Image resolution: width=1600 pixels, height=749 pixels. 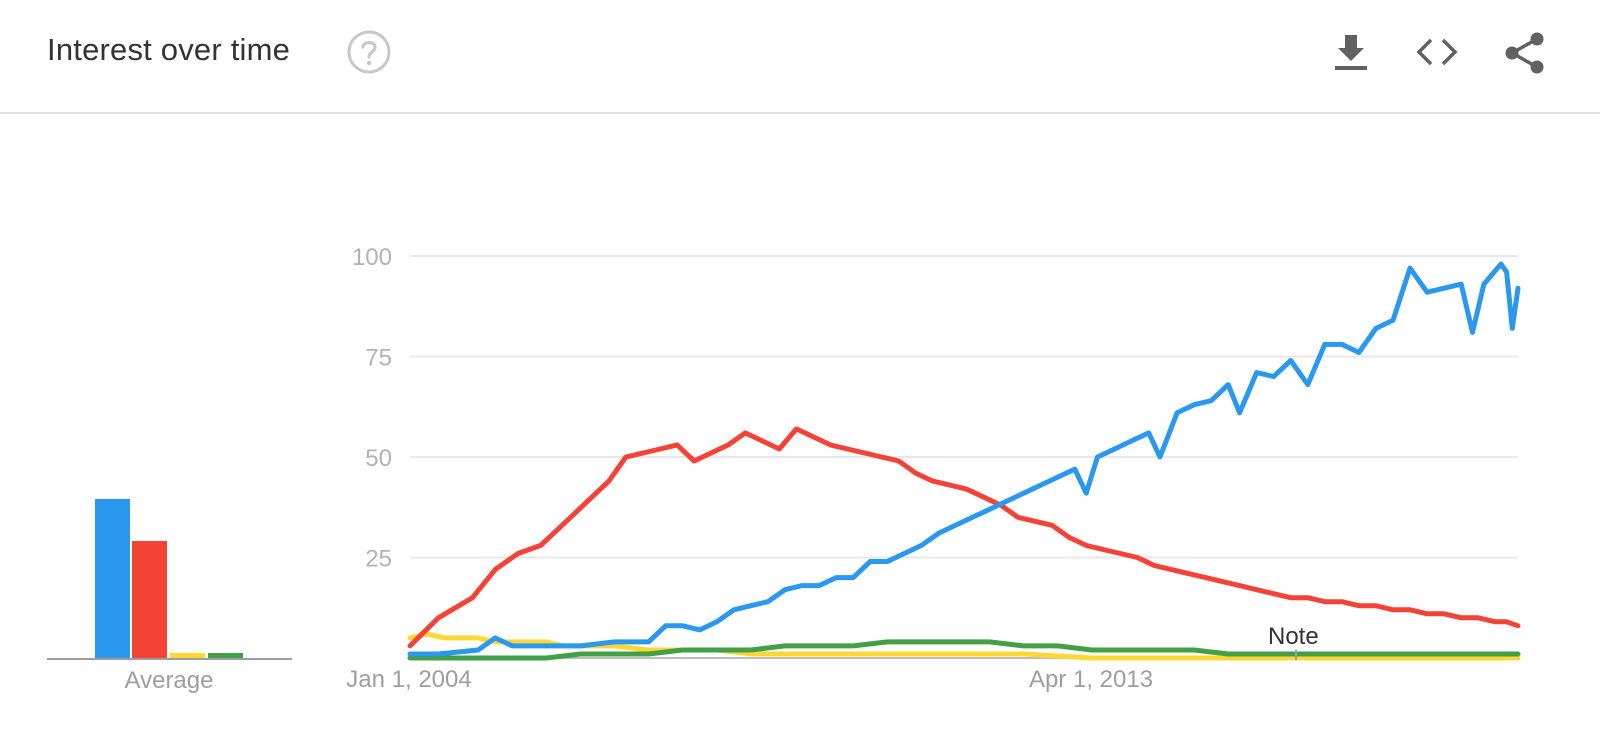 I want to click on y-tick-label: 75, so click(x=378, y=358).